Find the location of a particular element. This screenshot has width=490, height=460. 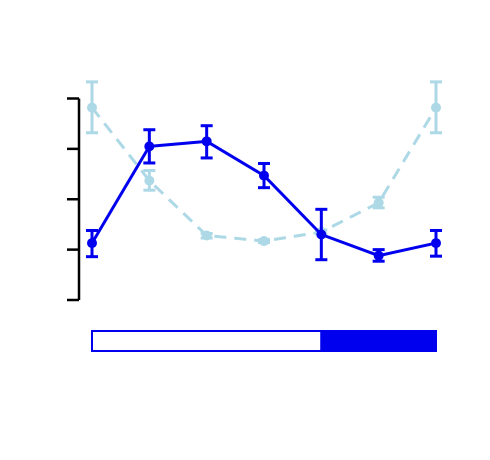

phase-bar-dark is located at coordinates (379, 341).